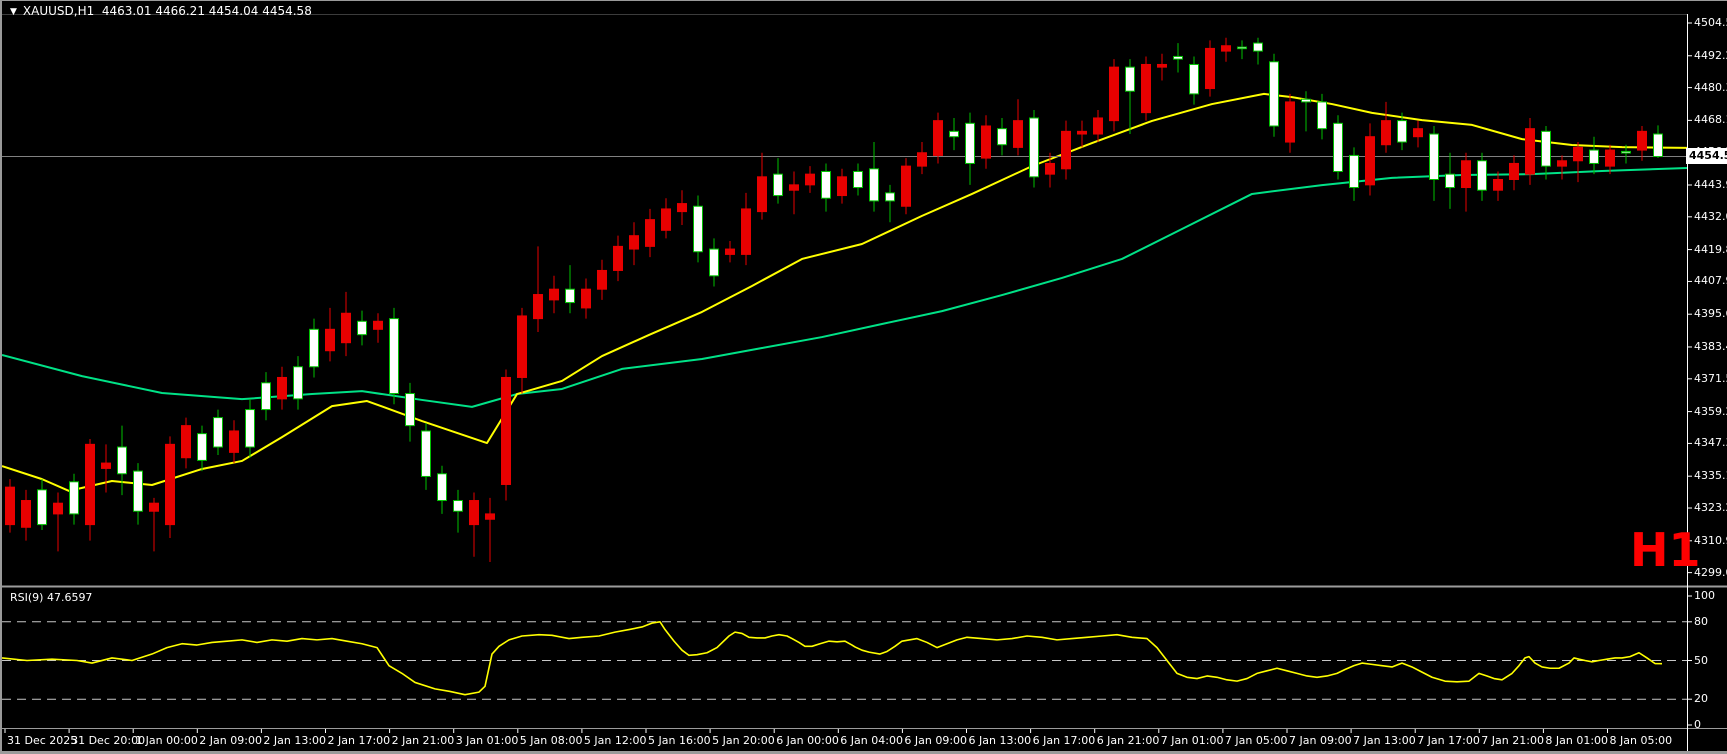 The width and height of the screenshot is (1727, 754). What do you see at coordinates (1710, 120) in the screenshot?
I see `price-axis-label: 4468.10` at bounding box center [1710, 120].